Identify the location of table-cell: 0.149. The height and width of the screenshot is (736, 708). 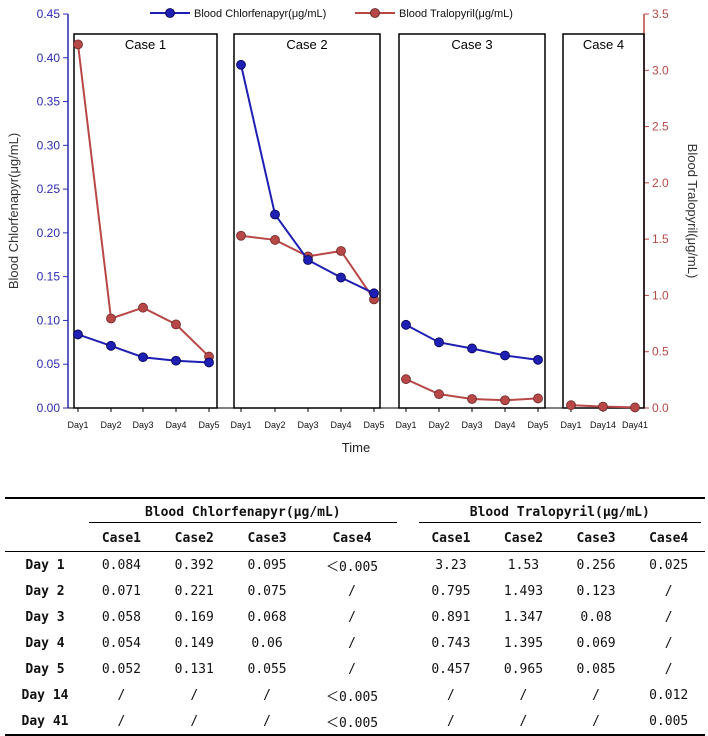
(194, 643).